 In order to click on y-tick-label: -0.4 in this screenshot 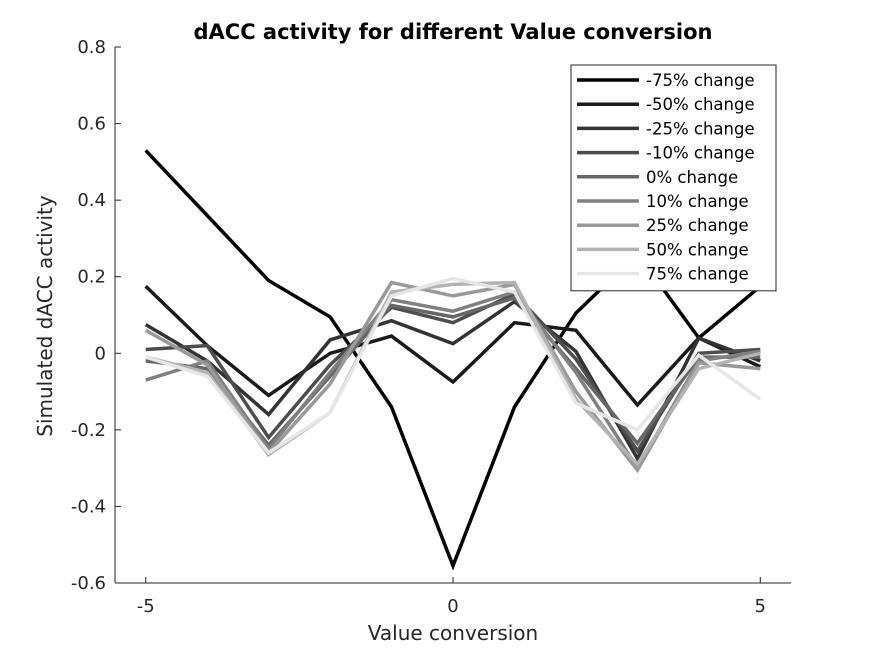, I will do `click(88, 506)`.